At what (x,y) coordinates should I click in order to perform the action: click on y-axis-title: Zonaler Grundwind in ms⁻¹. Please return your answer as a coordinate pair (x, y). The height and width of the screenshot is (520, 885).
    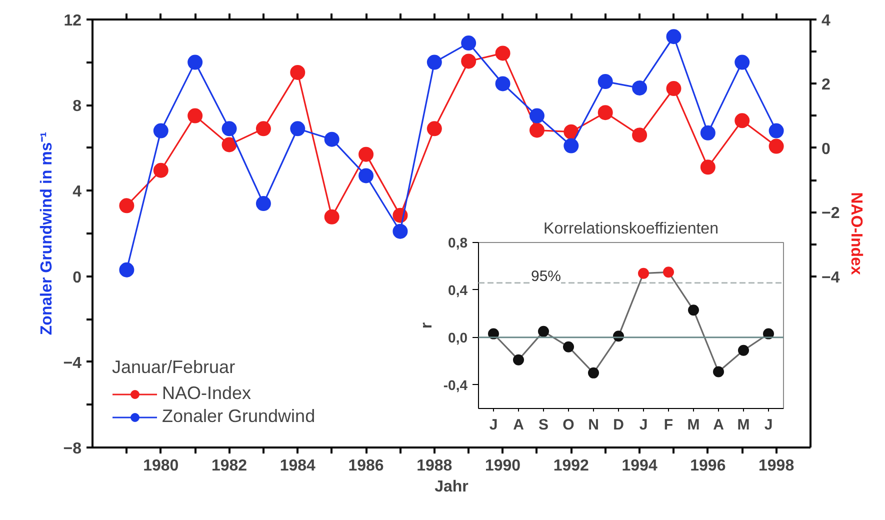
    Looking at the image, I should click on (47, 234).